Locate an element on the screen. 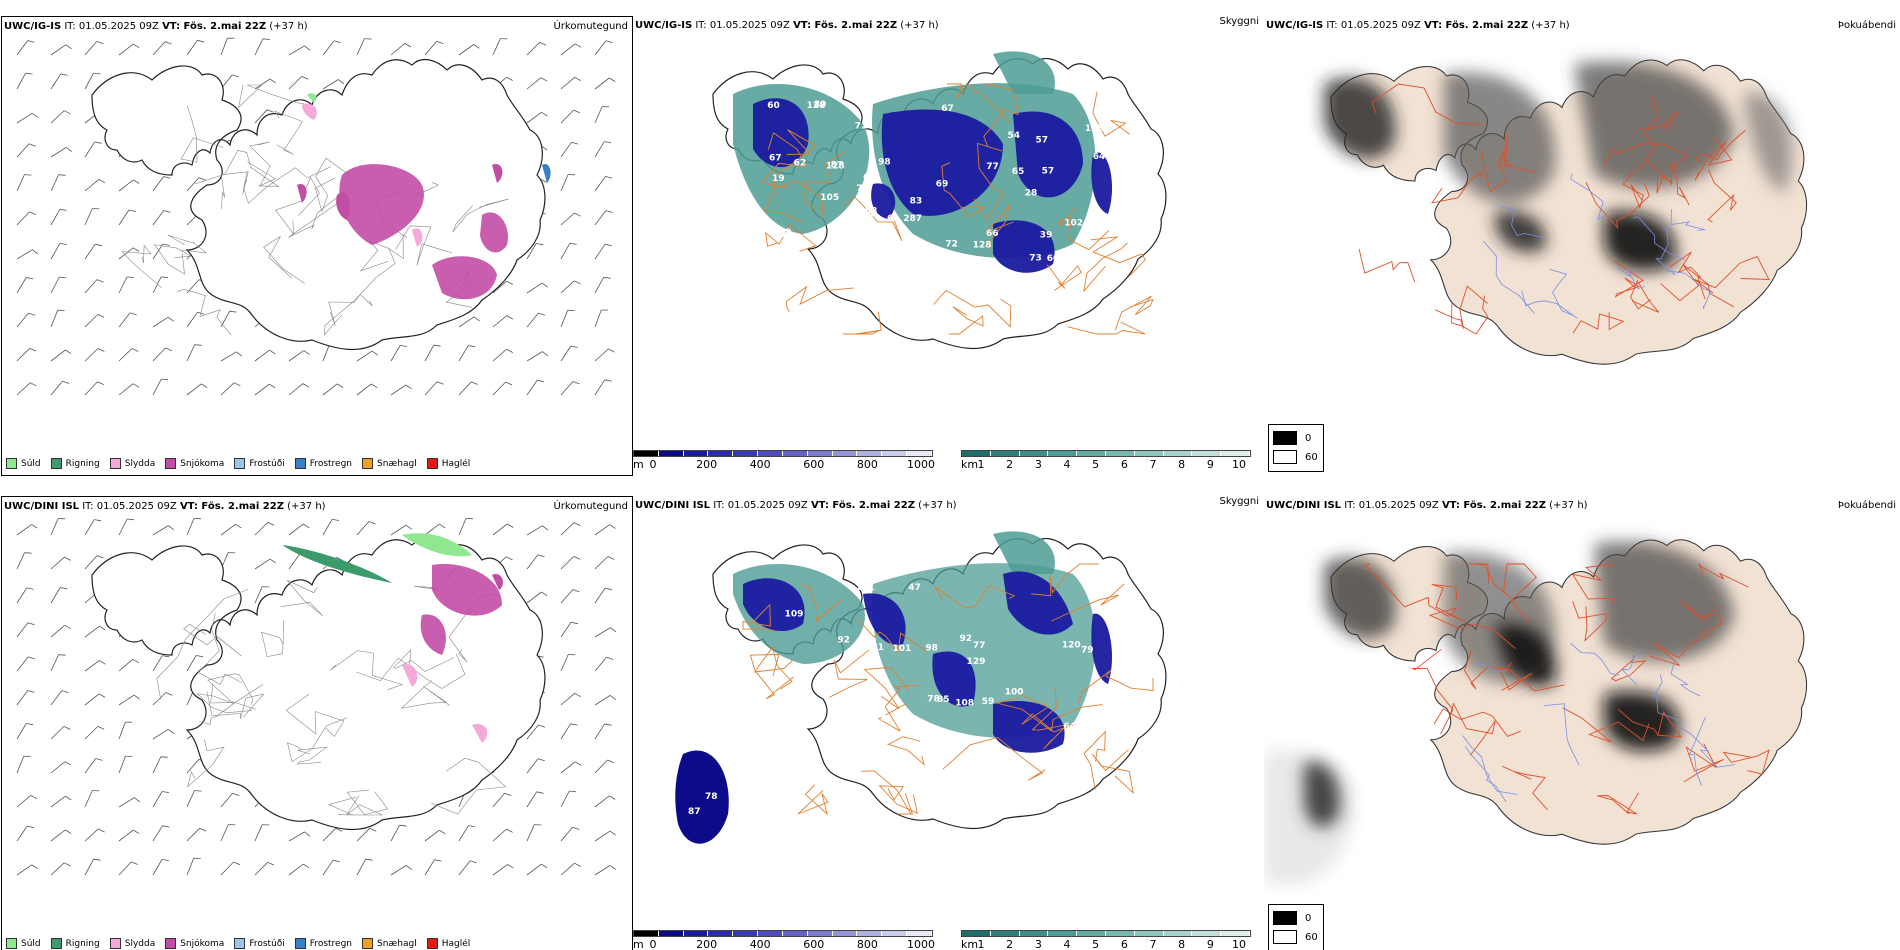 The height and width of the screenshot is (950, 1900). panel-title: Þokuábendi is located at coordinates (1866, 25).